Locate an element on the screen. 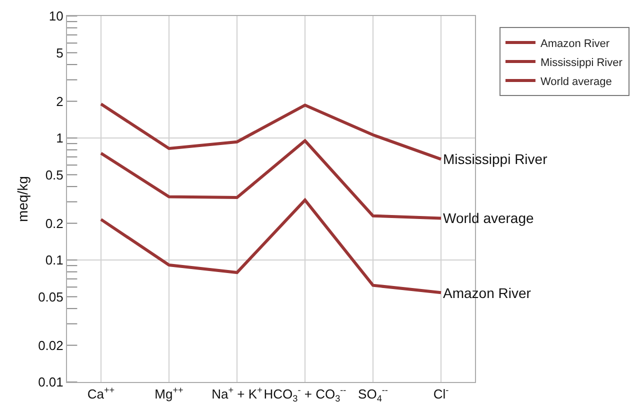 The height and width of the screenshot is (415, 642). x-tick-label: Cl$^{-}$ is located at coordinates (441, 393).